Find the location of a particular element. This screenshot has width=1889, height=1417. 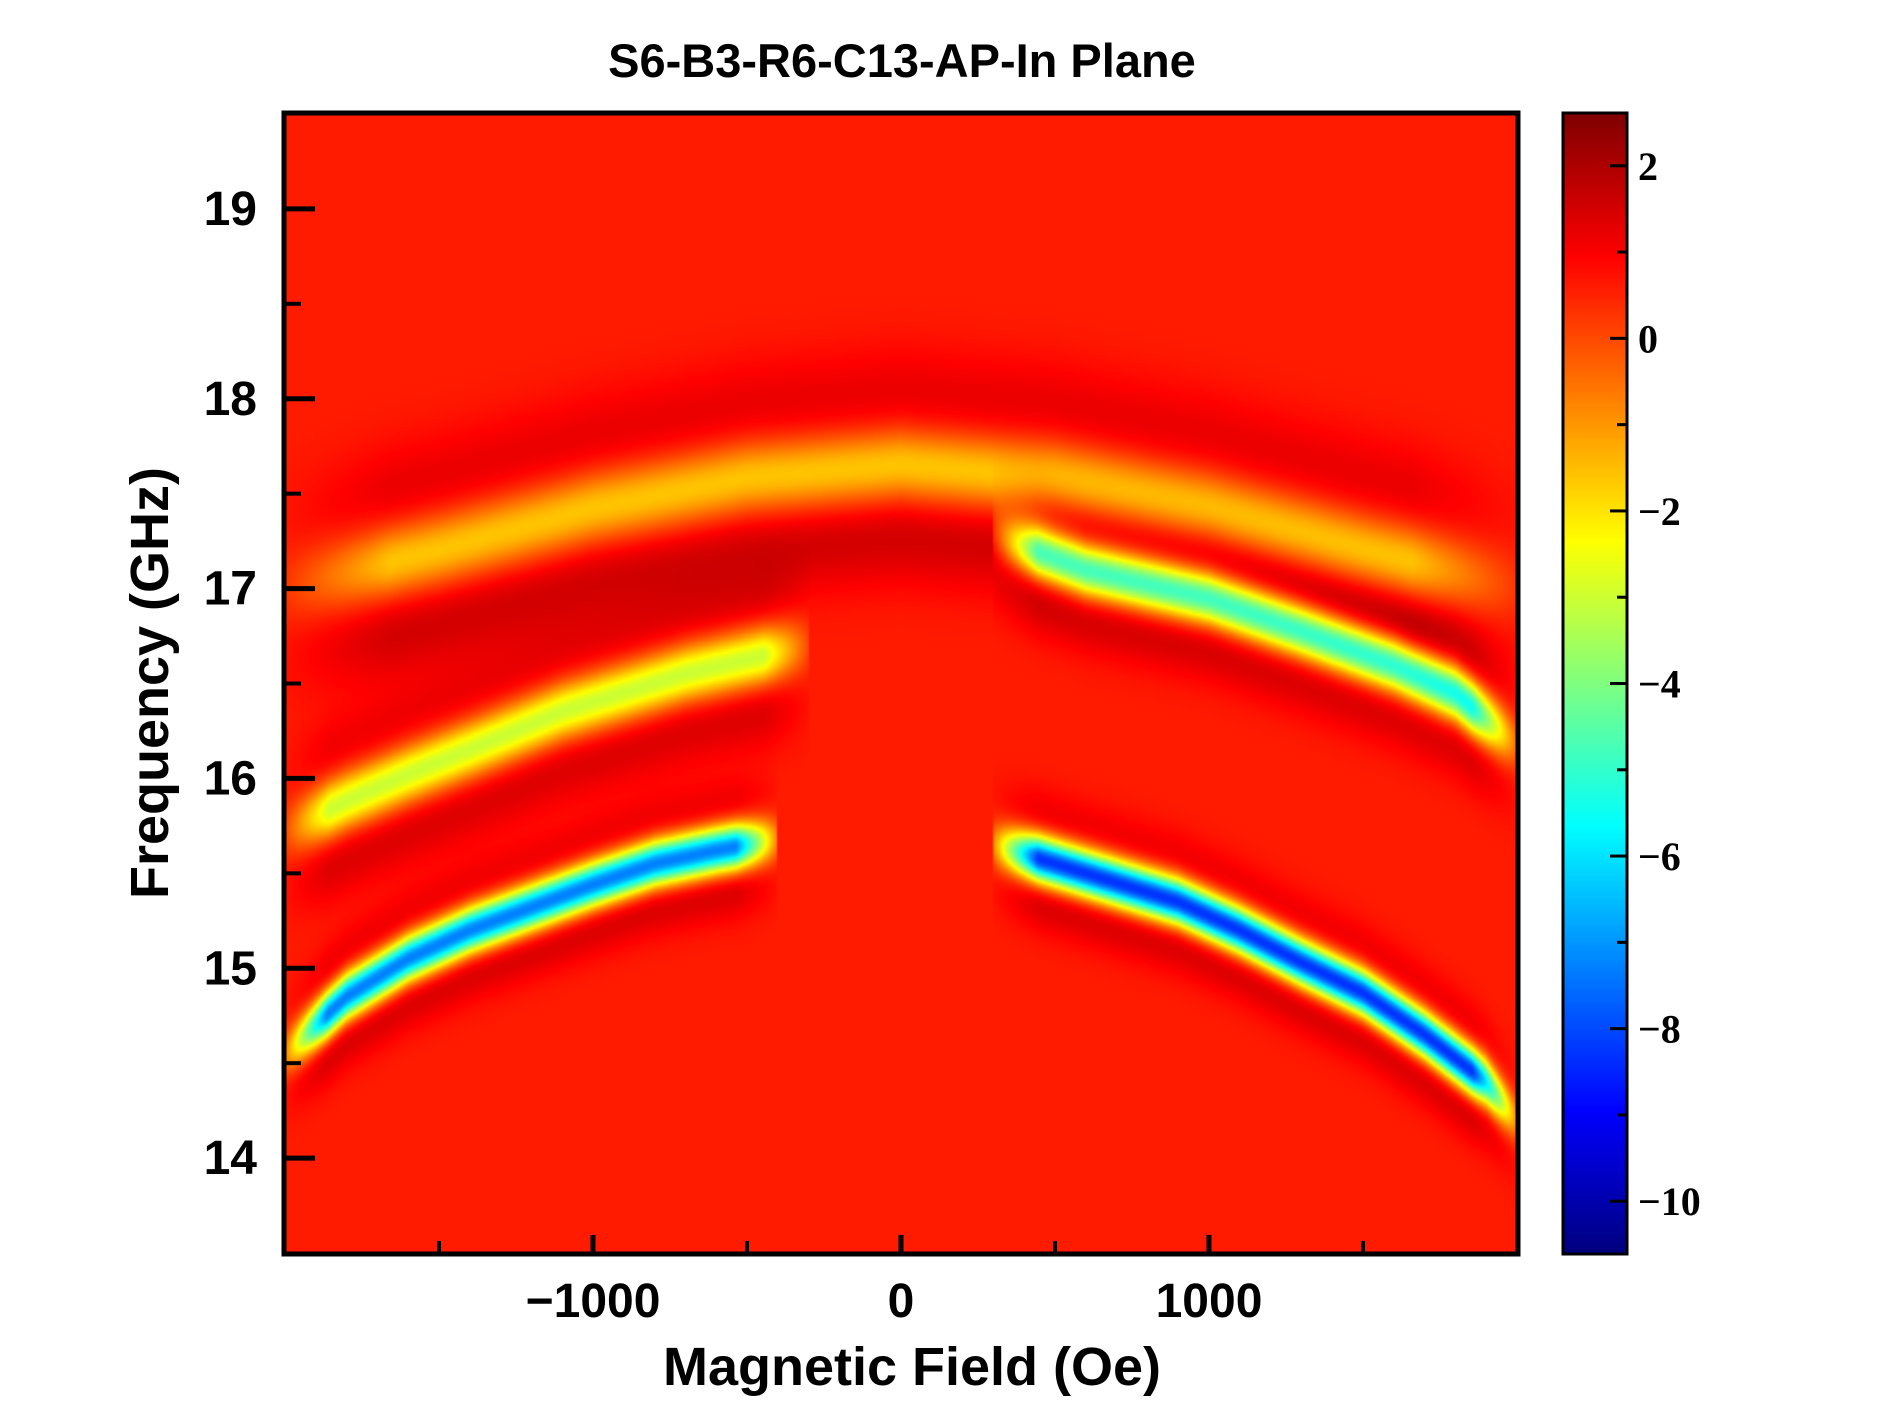

colorbar-frame is located at coordinates (1595, 683).